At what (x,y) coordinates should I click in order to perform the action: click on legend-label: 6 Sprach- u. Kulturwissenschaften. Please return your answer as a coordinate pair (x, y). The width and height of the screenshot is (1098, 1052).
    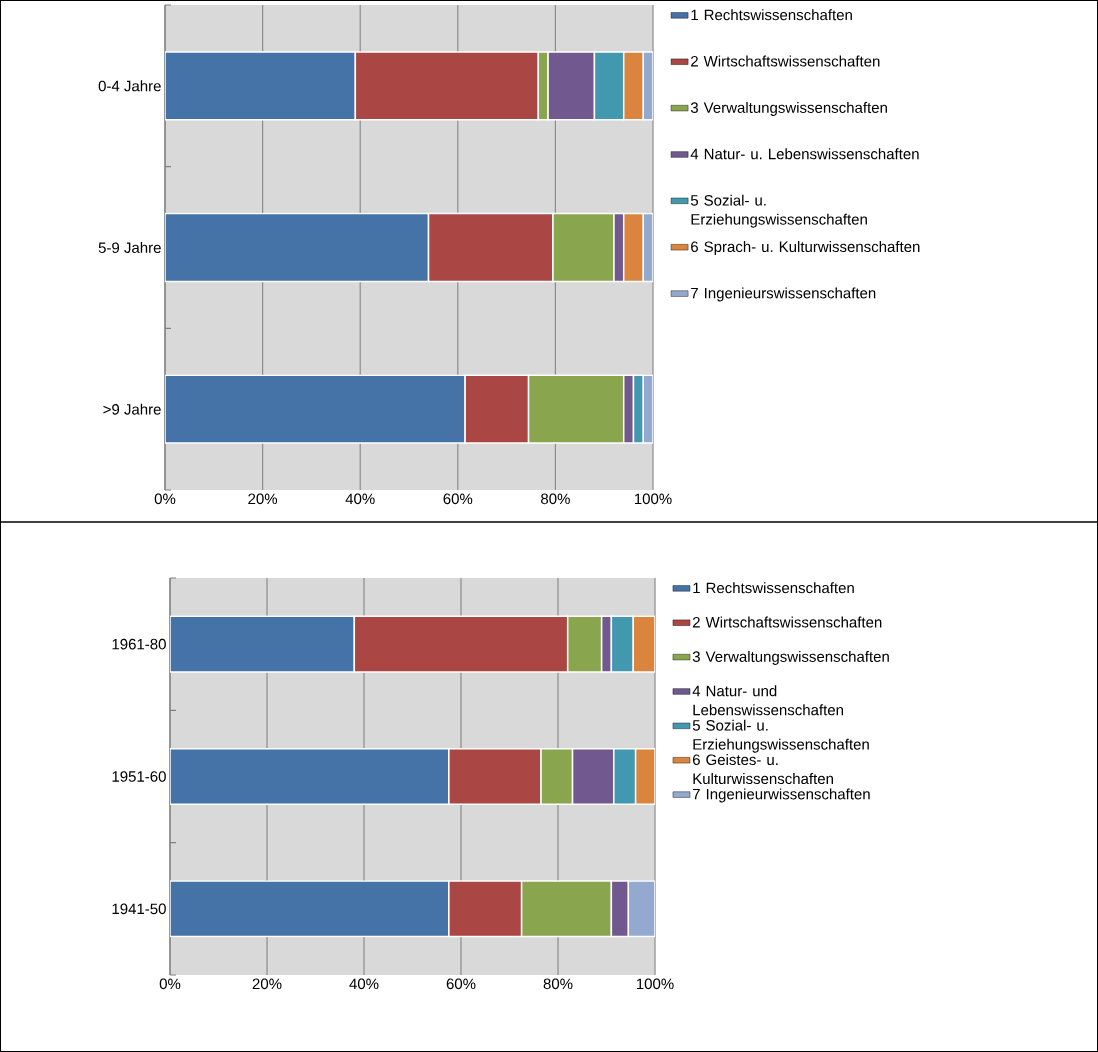
    Looking at the image, I should click on (805, 248).